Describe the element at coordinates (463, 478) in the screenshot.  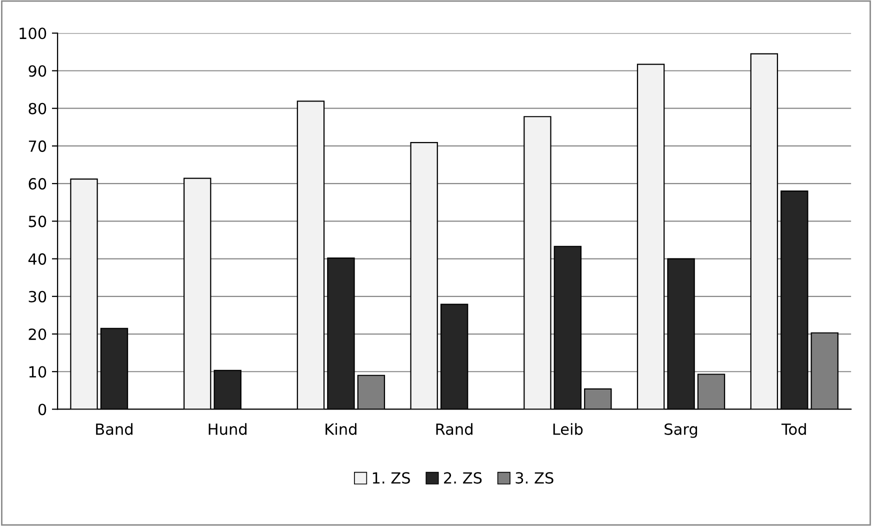
I see `legend-label: 2. ZS` at that location.